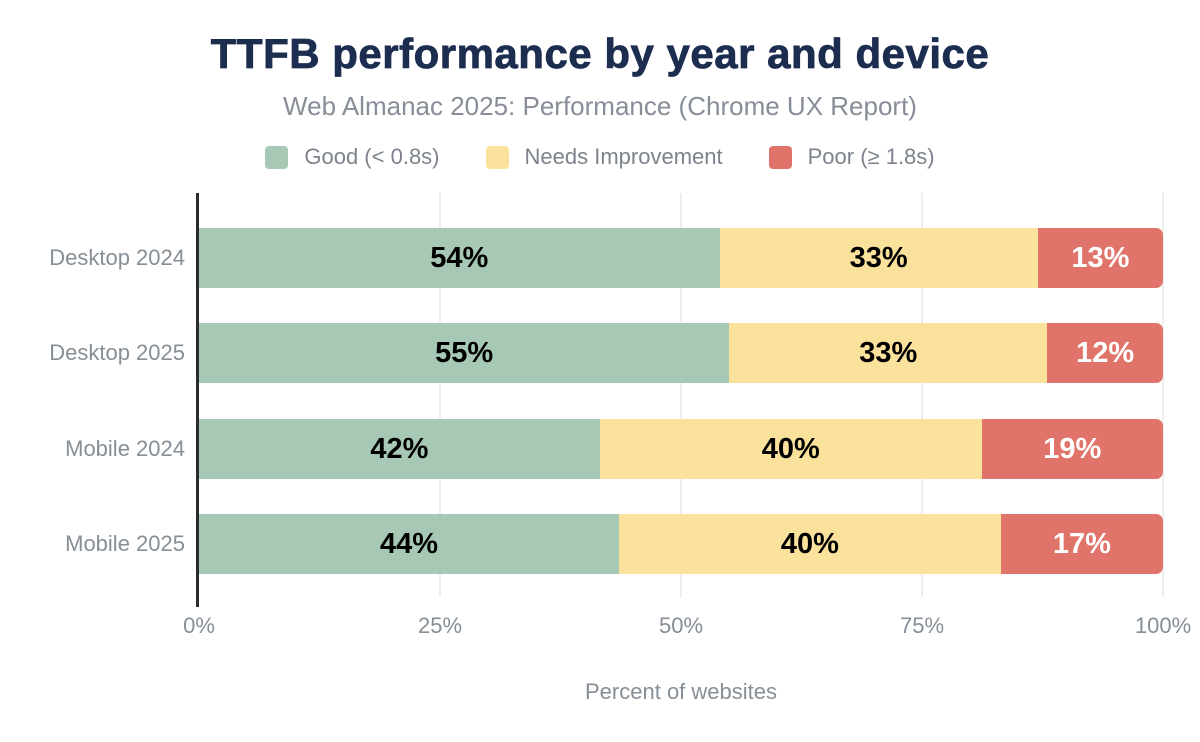 The image size is (1200, 742). Describe the element at coordinates (440, 625) in the screenshot. I see `x-tick-25: 25%` at that location.